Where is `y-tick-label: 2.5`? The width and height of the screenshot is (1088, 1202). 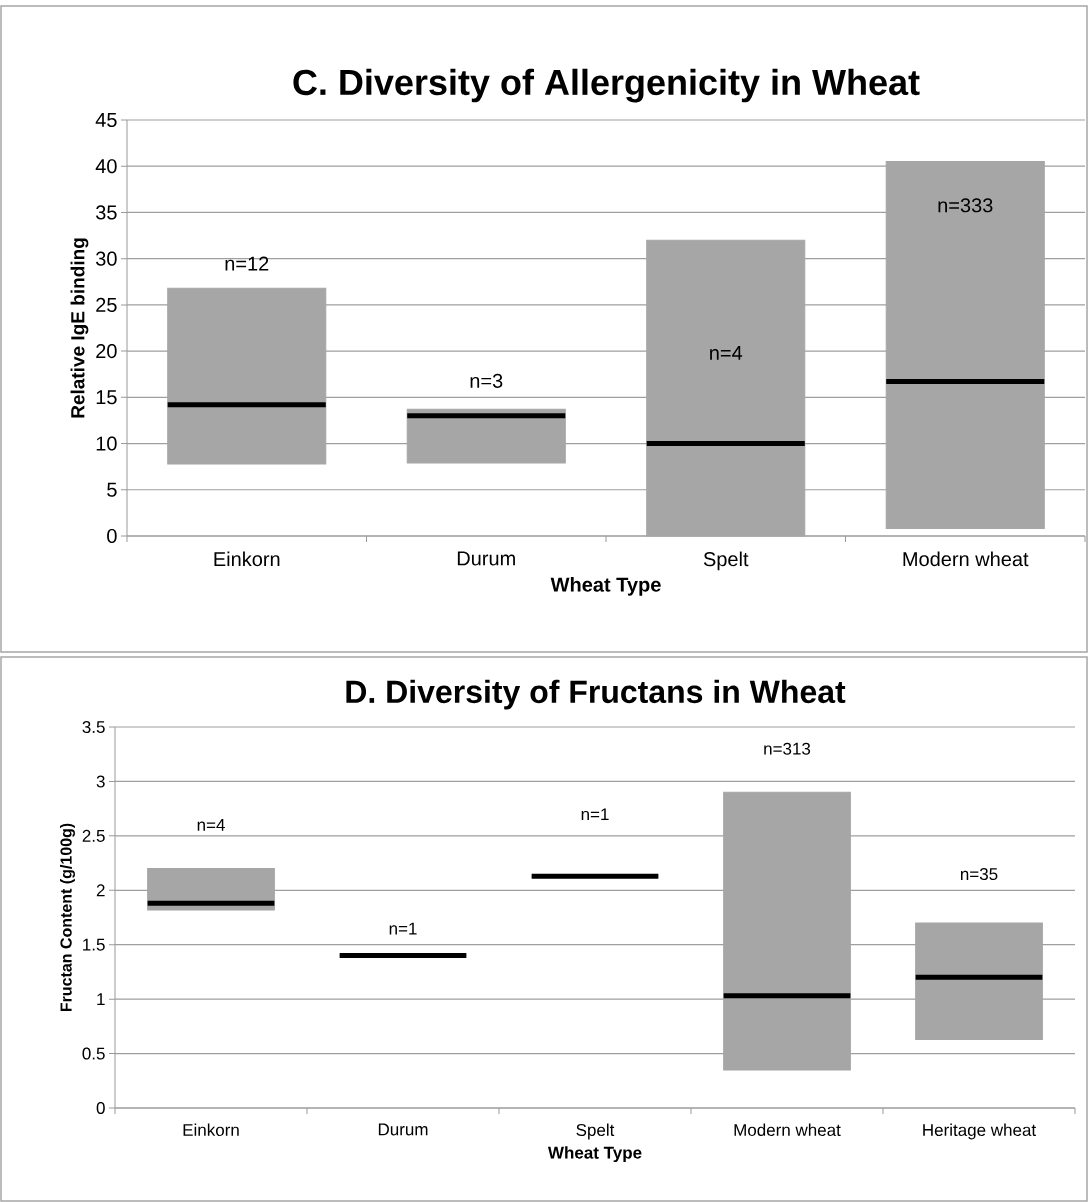 y-tick-label: 2.5 is located at coordinates (93, 835).